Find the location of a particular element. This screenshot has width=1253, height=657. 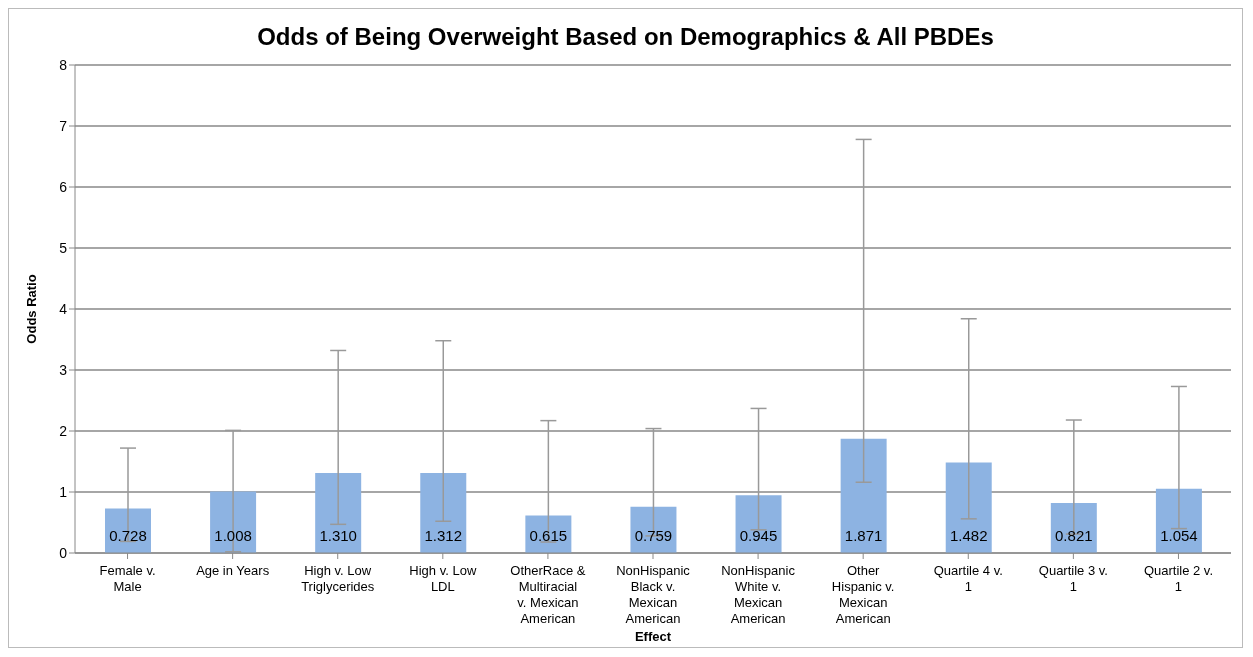

x-axis-title: Effect is located at coordinates (653, 636).